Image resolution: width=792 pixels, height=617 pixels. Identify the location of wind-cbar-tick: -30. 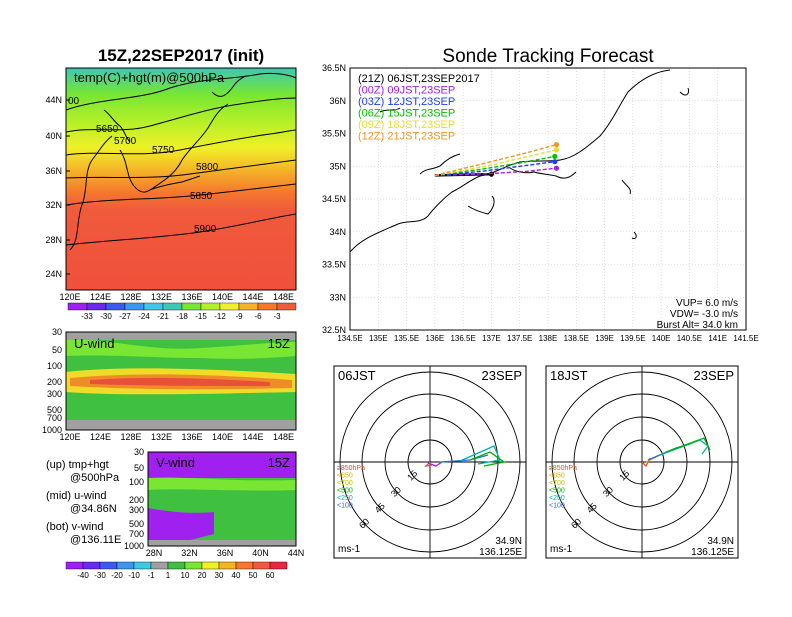
(100, 575).